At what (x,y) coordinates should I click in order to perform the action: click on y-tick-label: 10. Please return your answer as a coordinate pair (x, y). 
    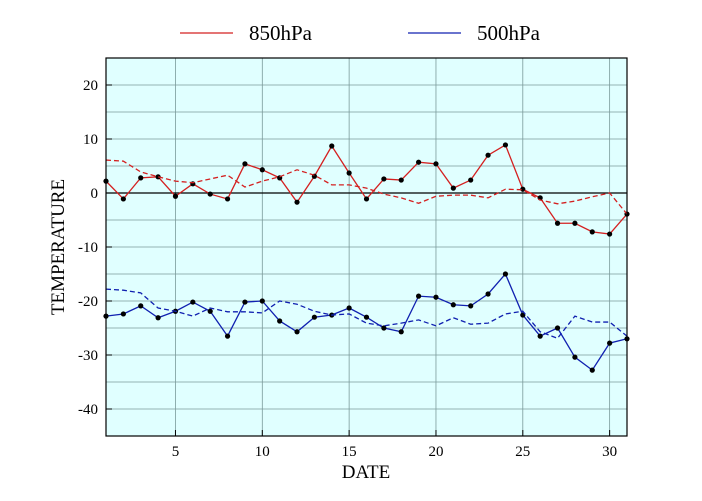
    Looking at the image, I should click on (90, 140).